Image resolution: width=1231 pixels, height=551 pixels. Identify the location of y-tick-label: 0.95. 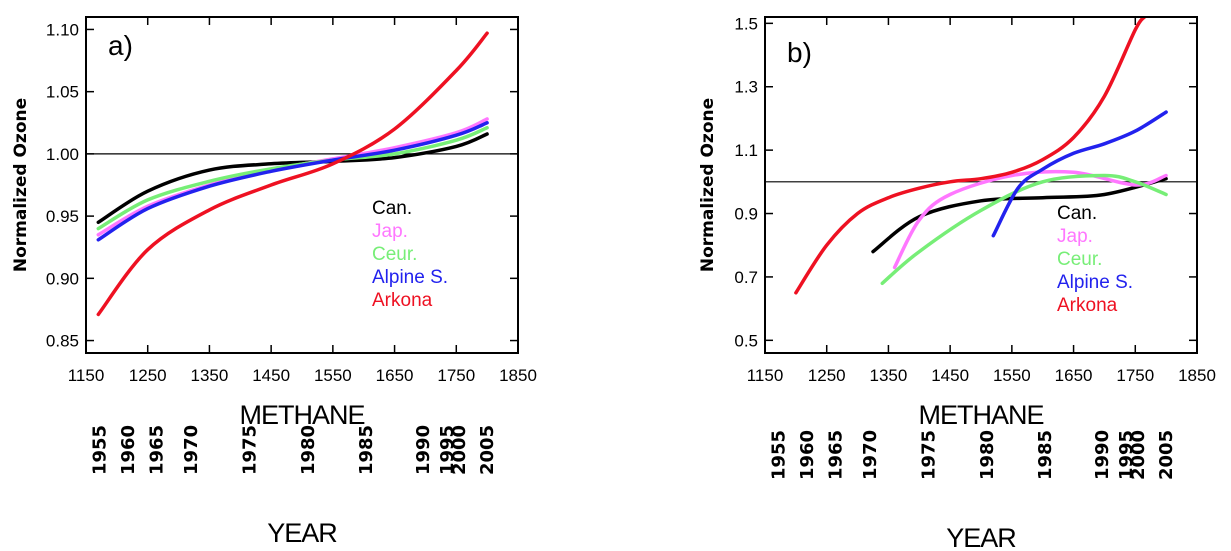
(62, 216).